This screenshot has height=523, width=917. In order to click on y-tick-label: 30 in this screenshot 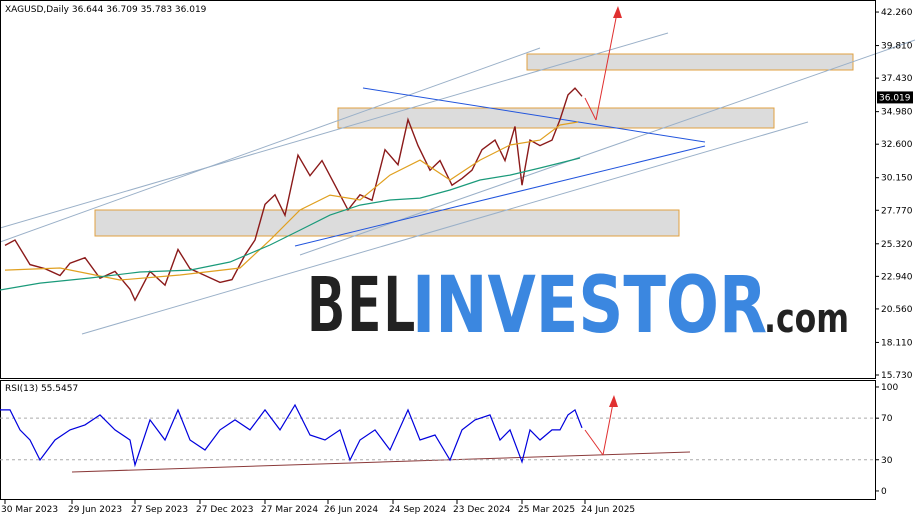, I will do `click(887, 461)`.